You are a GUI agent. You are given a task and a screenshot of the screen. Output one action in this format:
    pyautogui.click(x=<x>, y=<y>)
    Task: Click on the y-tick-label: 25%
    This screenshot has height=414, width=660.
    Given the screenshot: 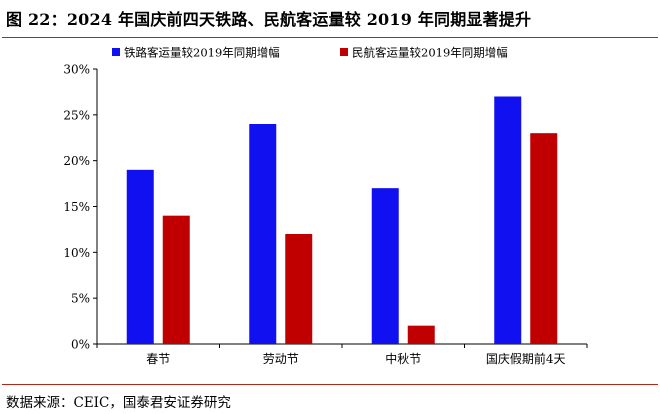 What is the action you would take?
    pyautogui.click(x=76, y=115)
    